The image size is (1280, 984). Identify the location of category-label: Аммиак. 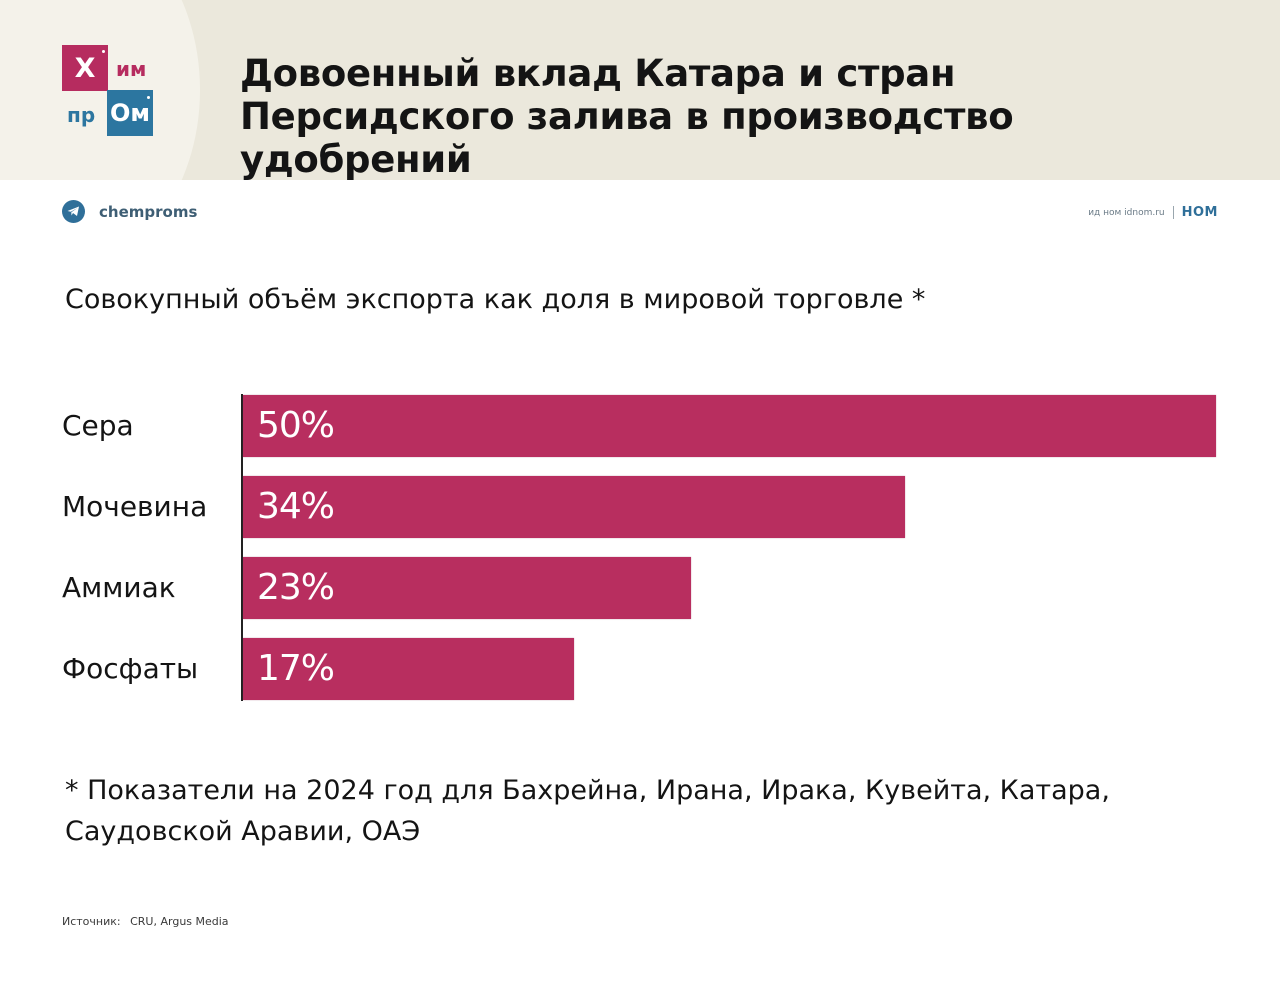
(119, 587).